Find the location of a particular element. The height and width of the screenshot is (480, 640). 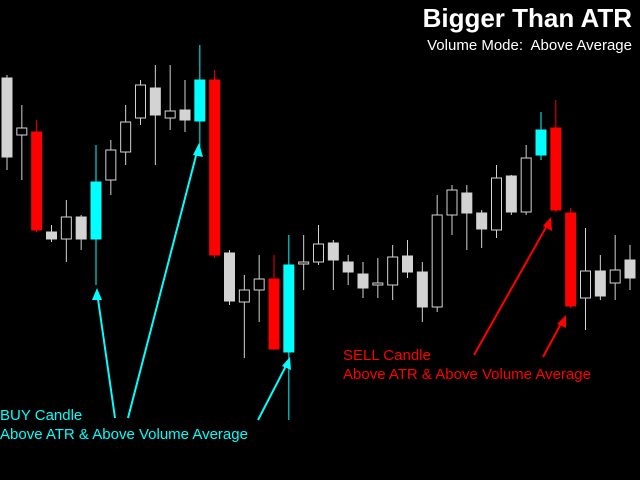

annotation: BUY Candle is located at coordinates (41, 415).